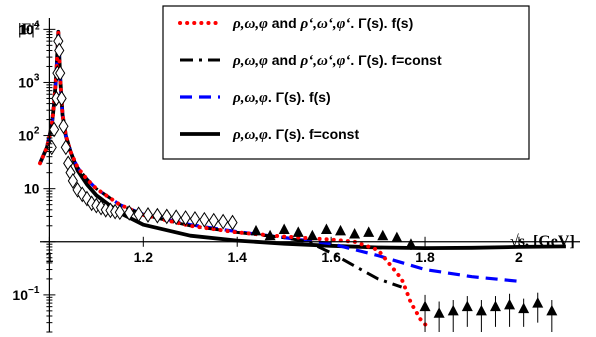  Describe the element at coordinates (281, 97) in the screenshot. I see `legend-label: ρ,ω,φ. Γ(s). f(s)` at that location.